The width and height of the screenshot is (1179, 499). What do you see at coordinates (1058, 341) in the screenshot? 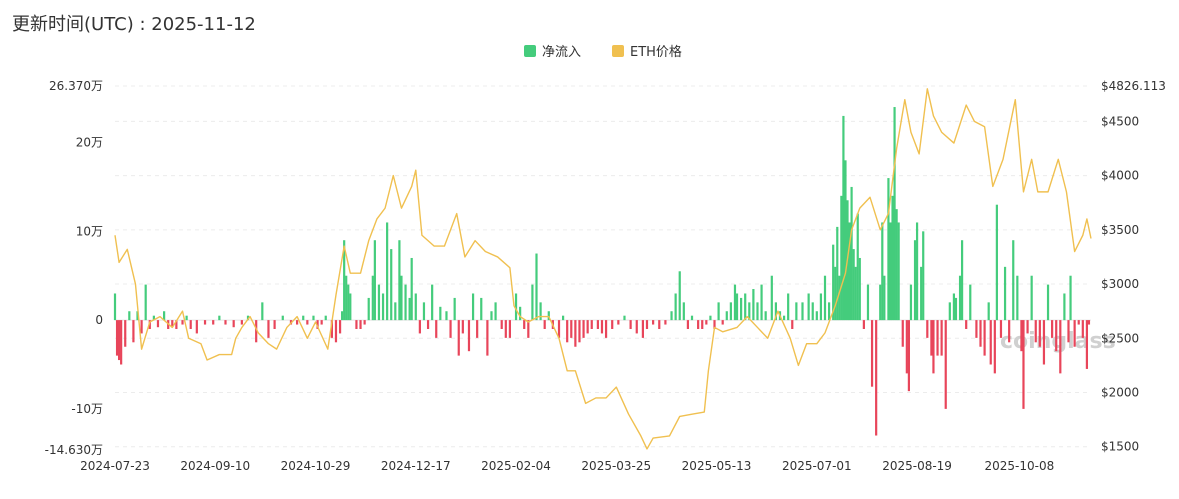
I see `watermark: coinglass` at bounding box center [1058, 341].